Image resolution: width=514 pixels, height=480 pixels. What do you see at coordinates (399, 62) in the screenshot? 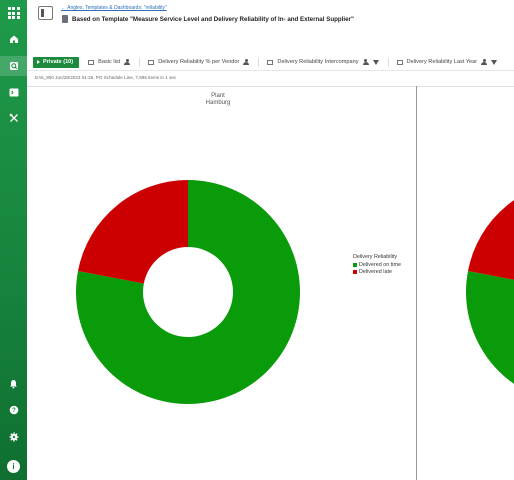
I see `chart-icon` at bounding box center [399, 62].